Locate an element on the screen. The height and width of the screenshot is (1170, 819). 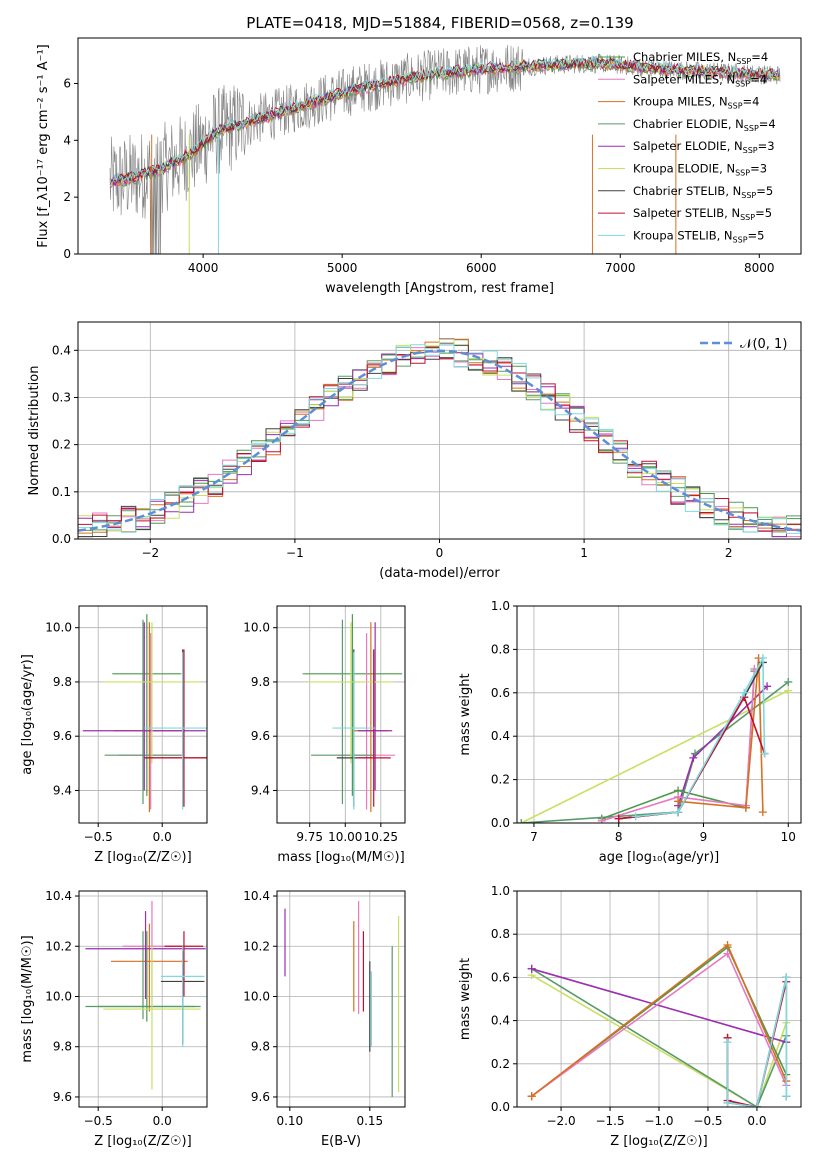
y-tick-label: 10.4 is located at coordinates (256, 896).